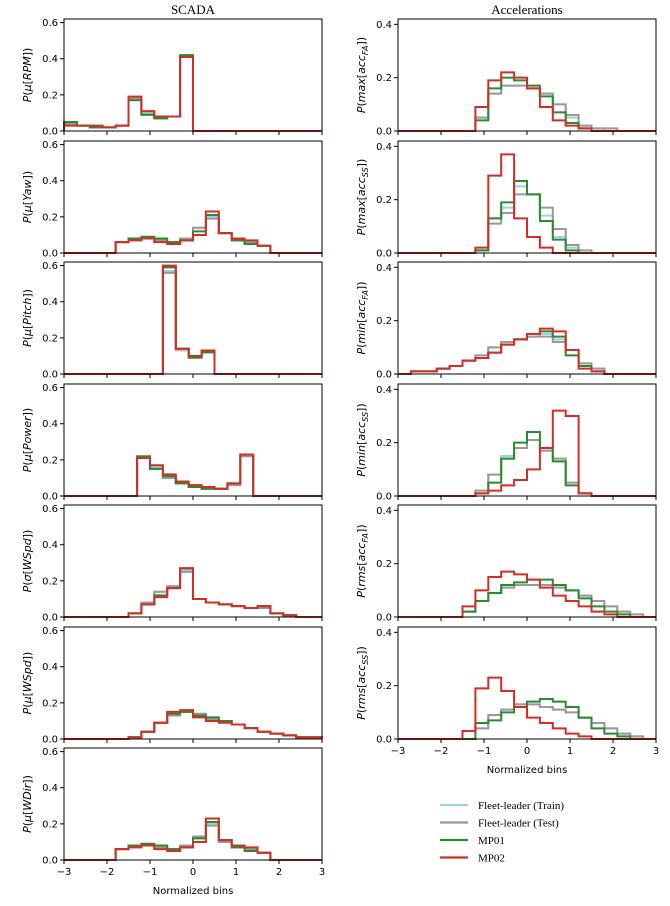 Image resolution: width=670 pixels, height=906 pixels. What do you see at coordinates (193, 891) in the screenshot?
I see `x-axis-label-scada: Normalized bins` at bounding box center [193, 891].